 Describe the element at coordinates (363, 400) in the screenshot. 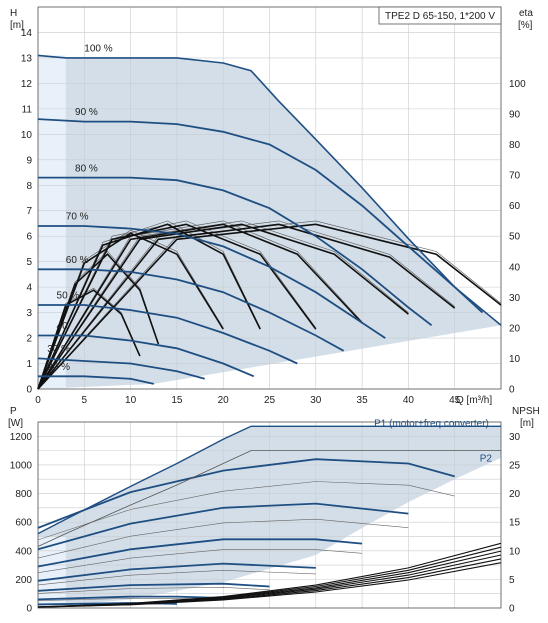

I see `x-tick: 35` at that location.